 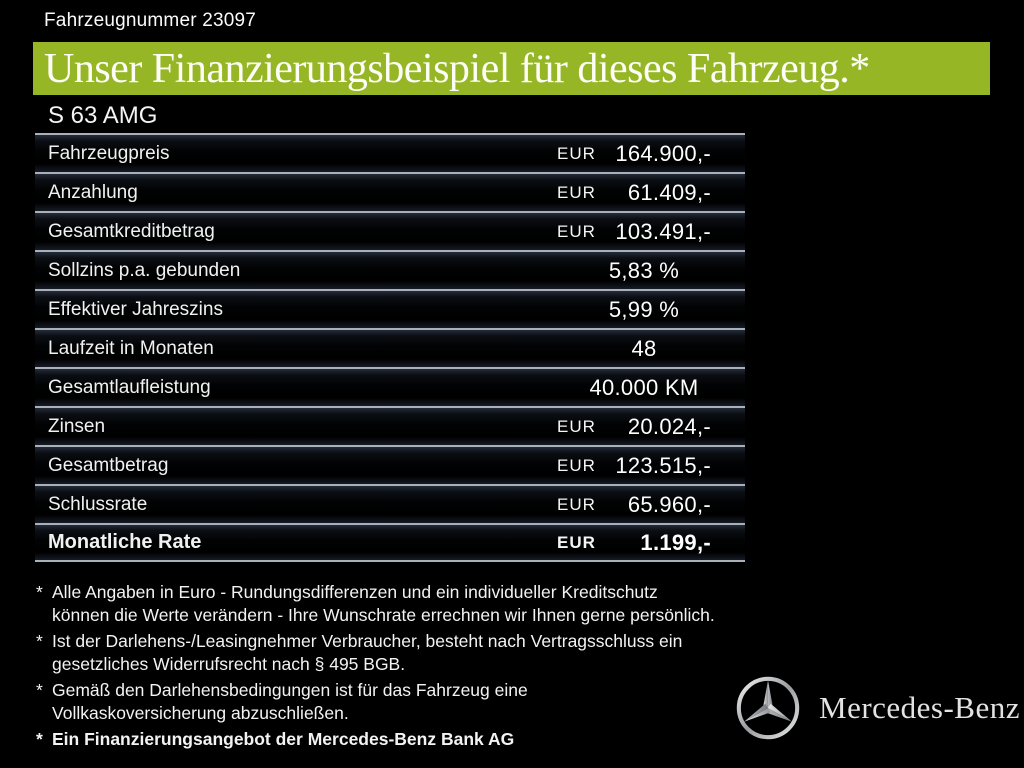 What do you see at coordinates (390, 386) in the screenshot?
I see `table-row: Gesamtlaufleistung 40.000 KM` at bounding box center [390, 386].